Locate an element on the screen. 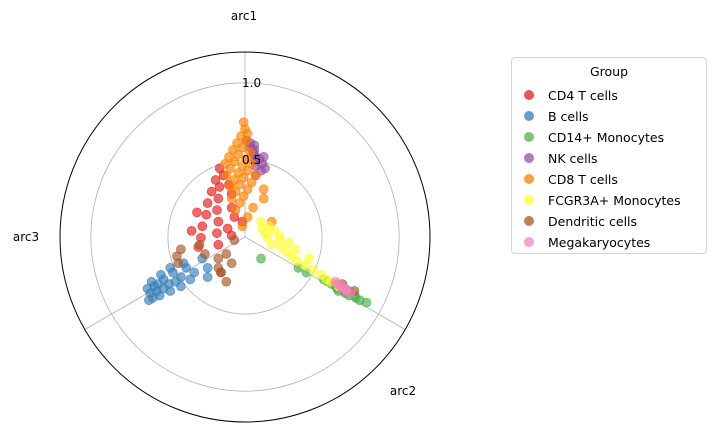 The image size is (718, 432). legend-label: FCGR3A+ Monocytes is located at coordinates (614, 200).